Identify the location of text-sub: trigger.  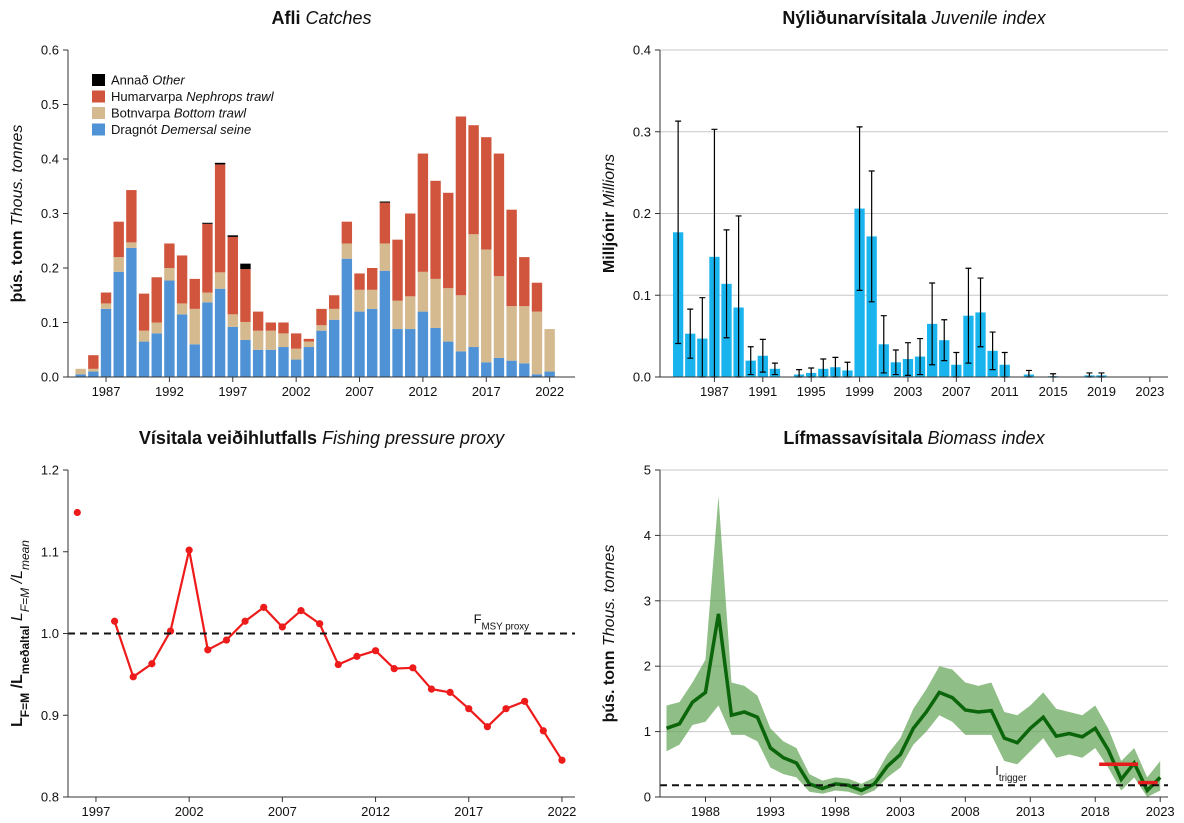
(1013, 778).